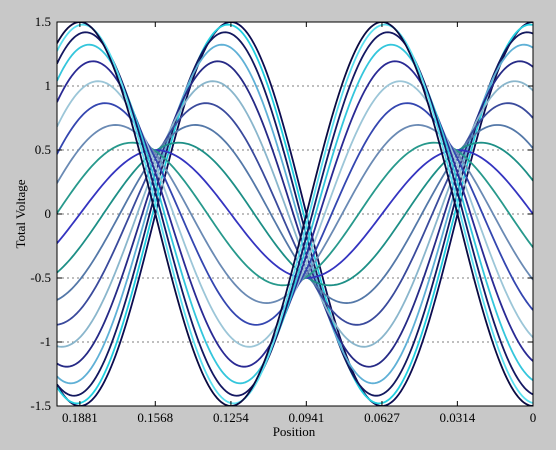  Describe the element at coordinates (382, 417) in the screenshot. I see `x-tick-label-4: 0.0627` at that location.